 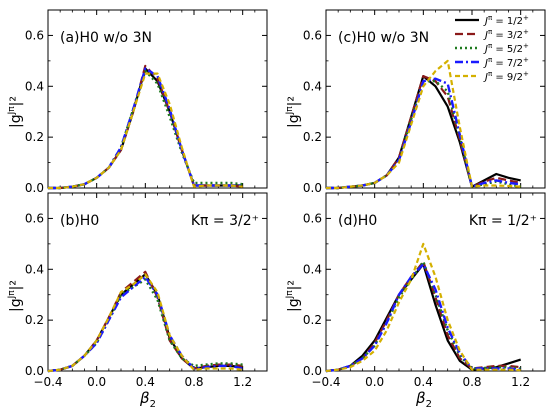 What do you see at coordinates (506, 76) in the screenshot?
I see `legend-entry-5: Jπ = 9/2+` at bounding box center [506, 76].